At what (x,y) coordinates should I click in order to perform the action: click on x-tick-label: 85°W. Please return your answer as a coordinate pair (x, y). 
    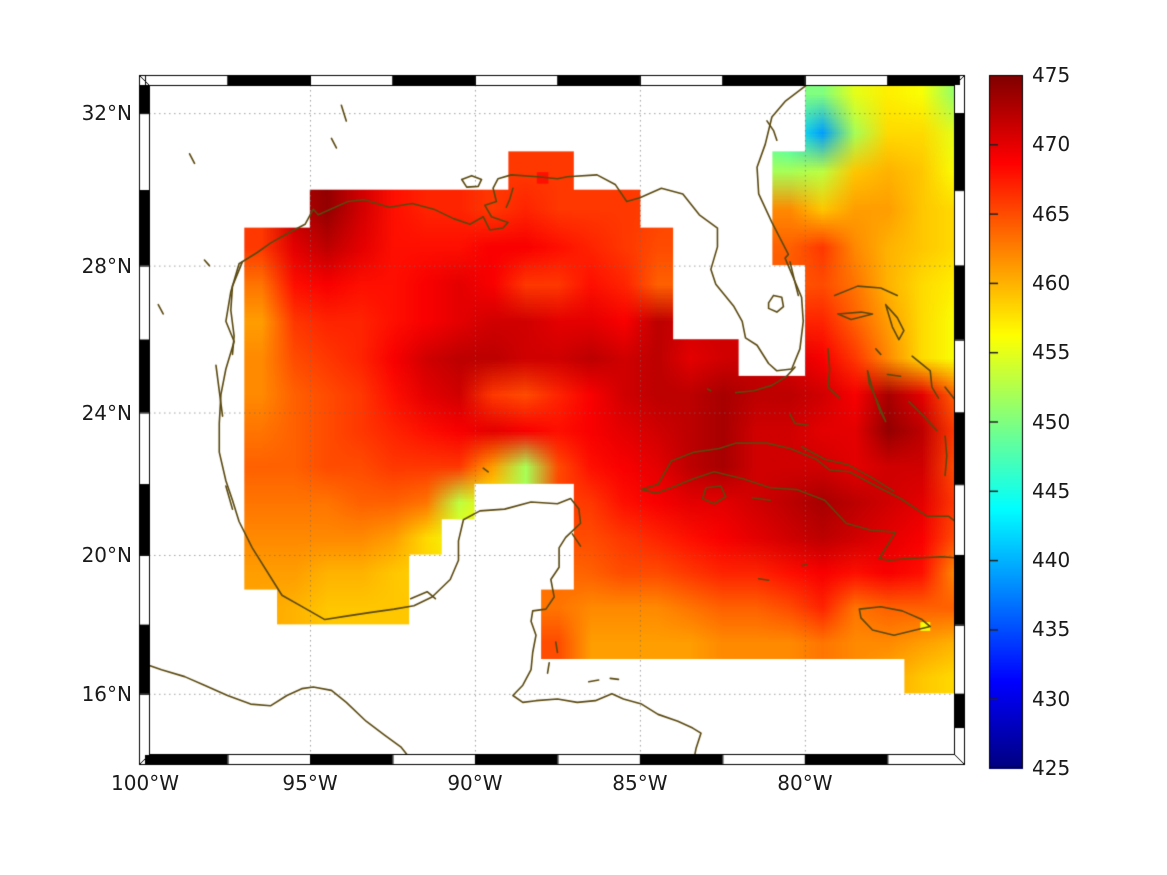
    Looking at the image, I should click on (640, 783).